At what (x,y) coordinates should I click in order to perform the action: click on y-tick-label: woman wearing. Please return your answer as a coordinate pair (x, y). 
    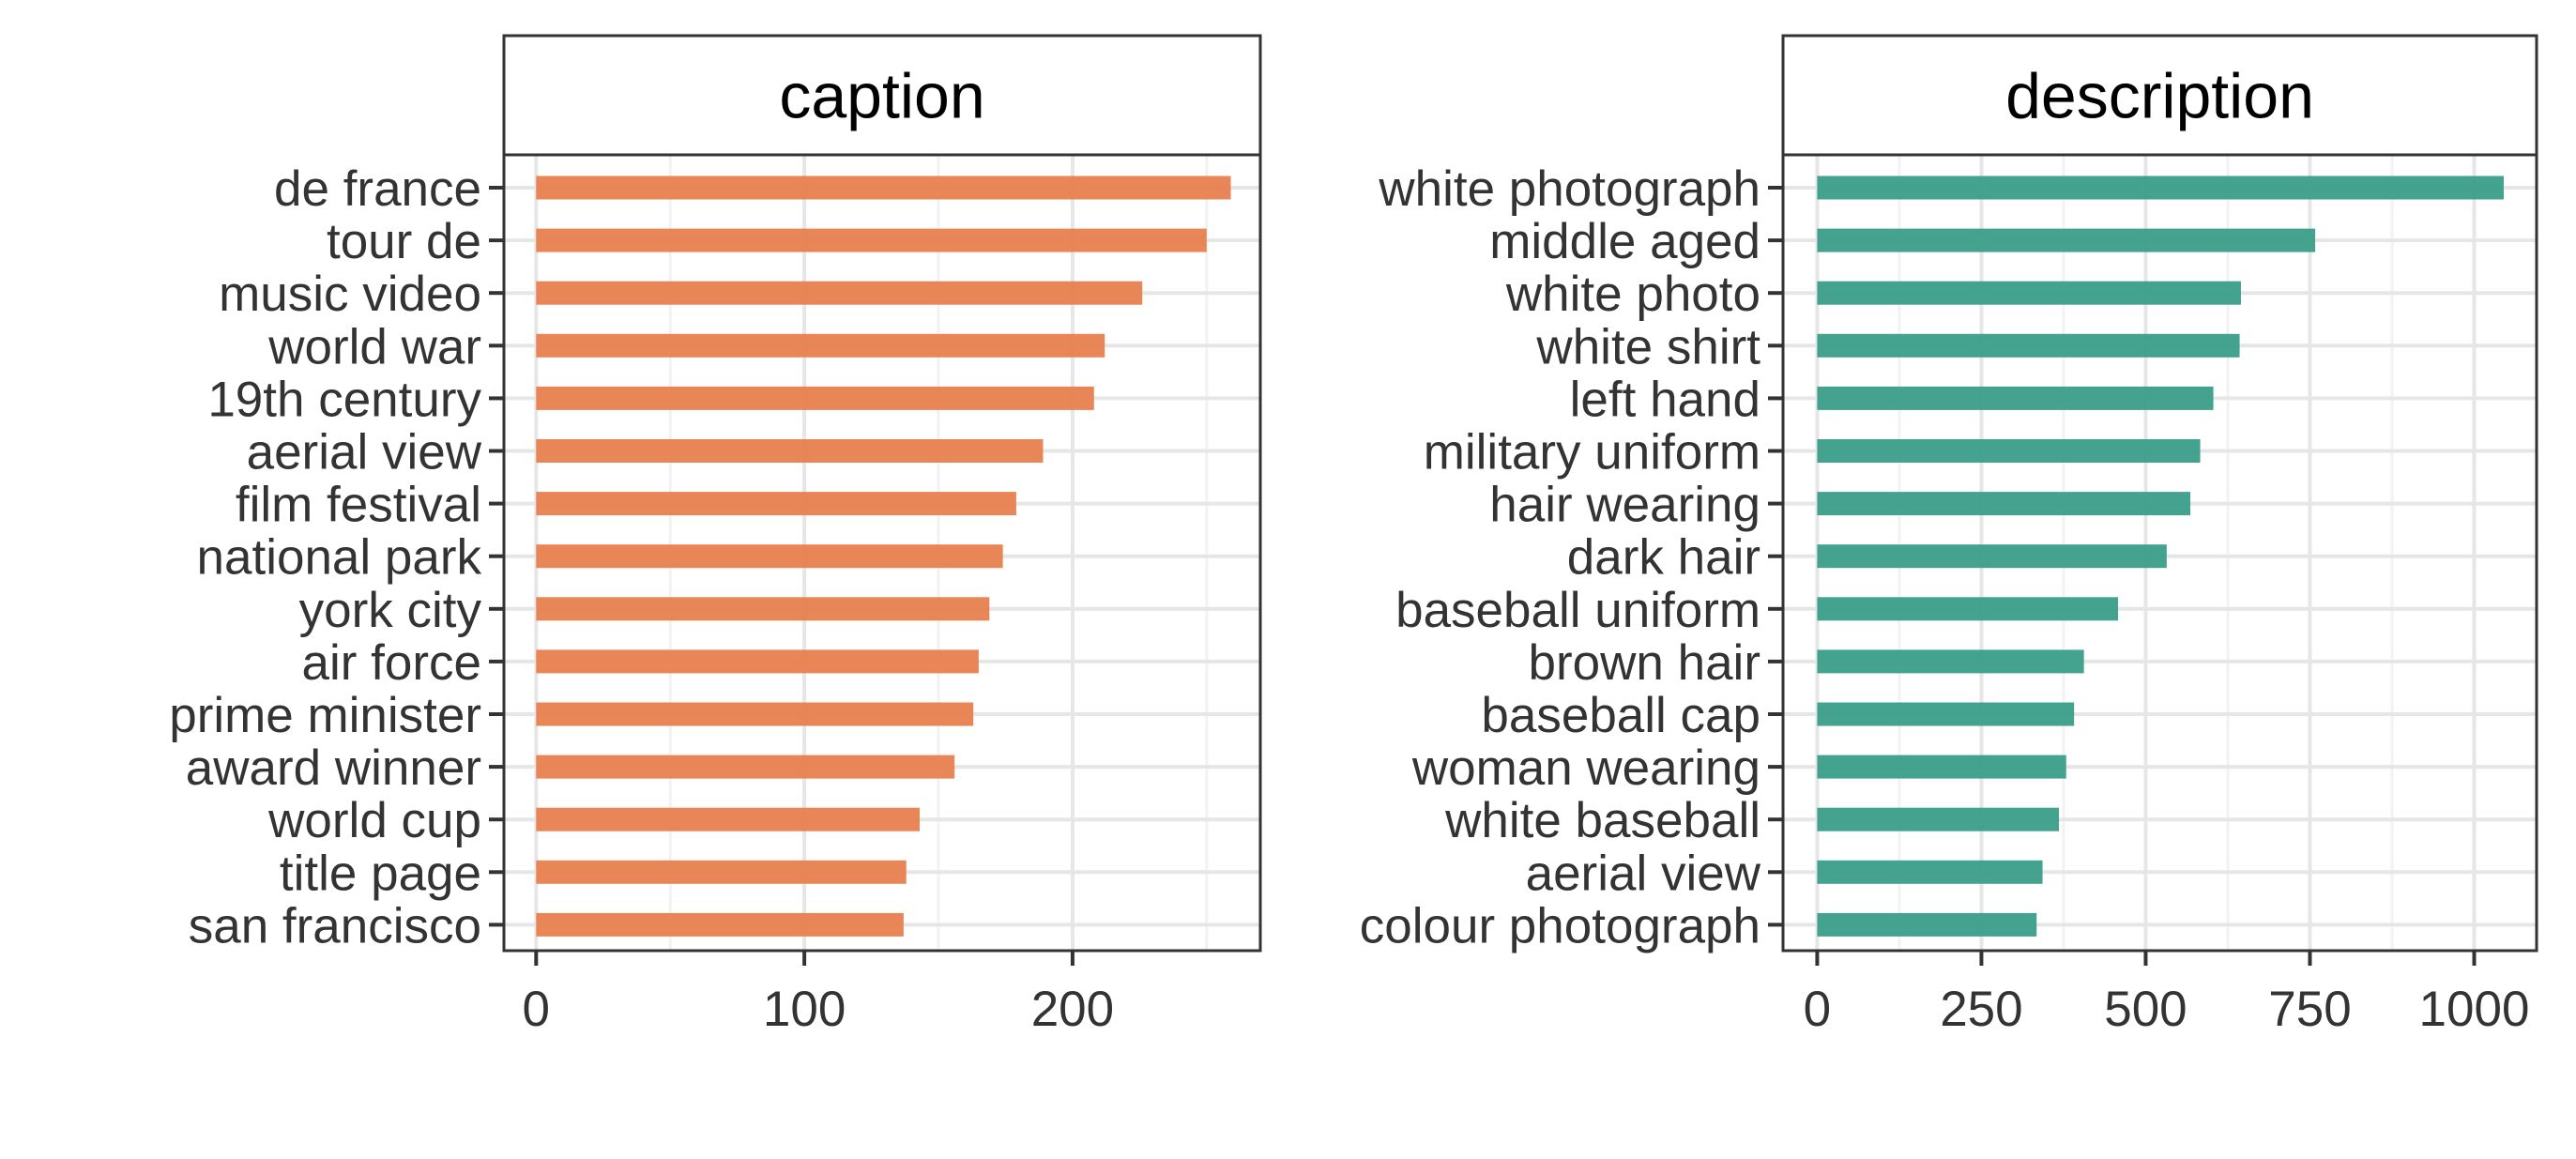
    Looking at the image, I should click on (1586, 768).